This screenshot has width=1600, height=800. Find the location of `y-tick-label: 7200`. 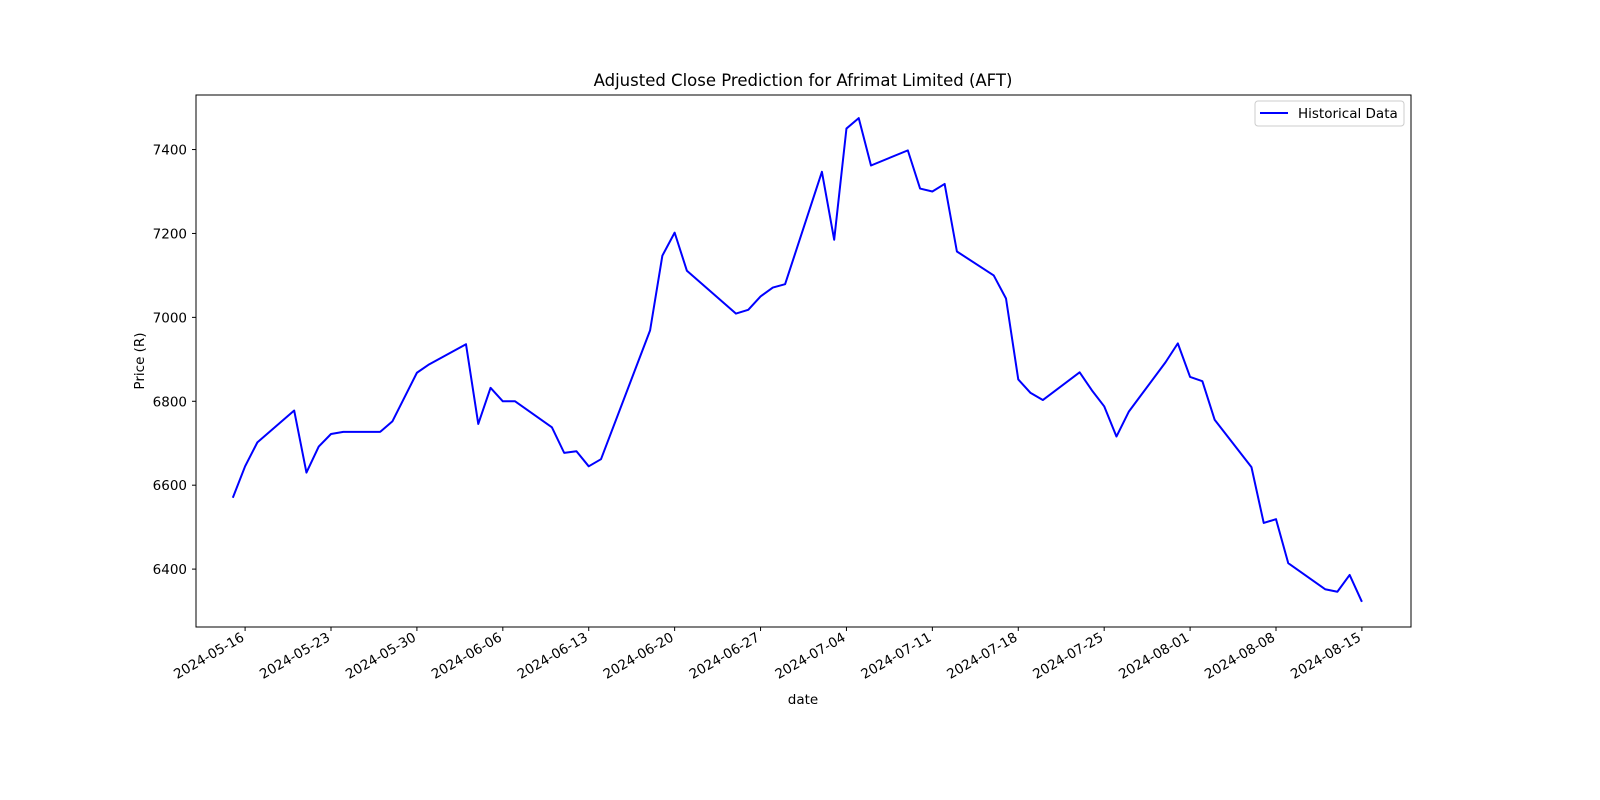

y-tick-label: 7200 is located at coordinates (170, 234).